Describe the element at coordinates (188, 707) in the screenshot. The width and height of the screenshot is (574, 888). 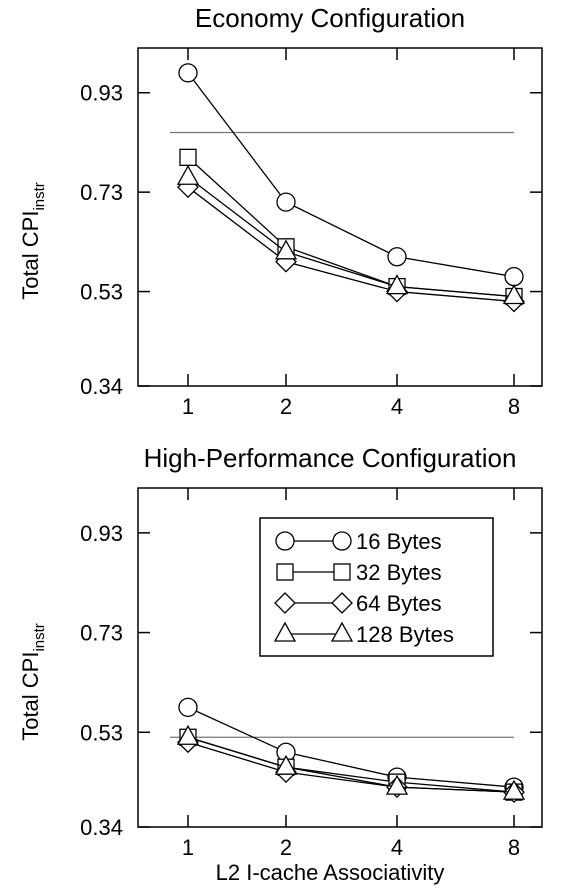
I see `high-performance-point-circle` at that location.